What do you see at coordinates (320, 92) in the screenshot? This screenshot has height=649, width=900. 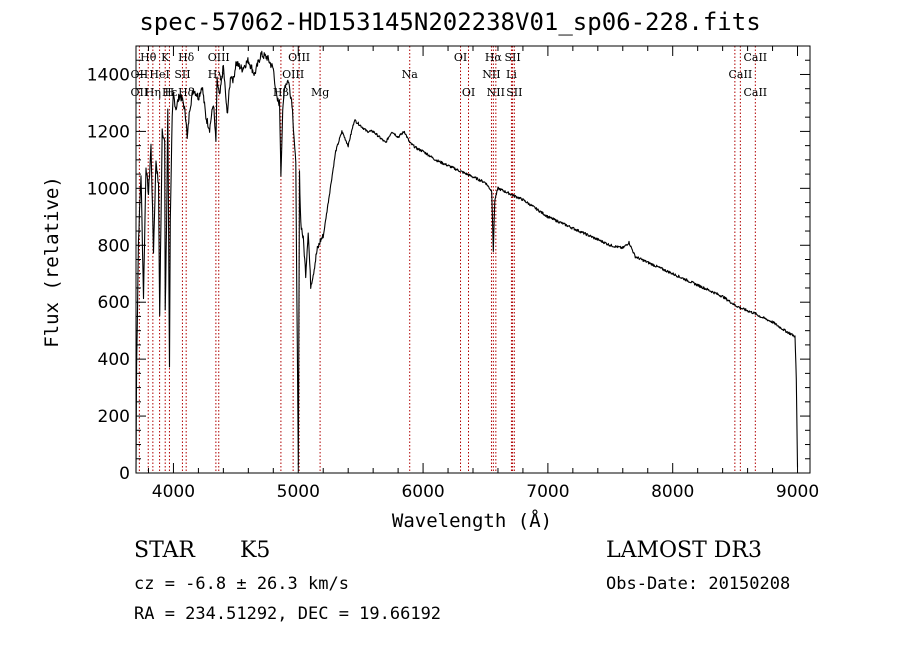 I see `line-label: Mg` at bounding box center [320, 92].